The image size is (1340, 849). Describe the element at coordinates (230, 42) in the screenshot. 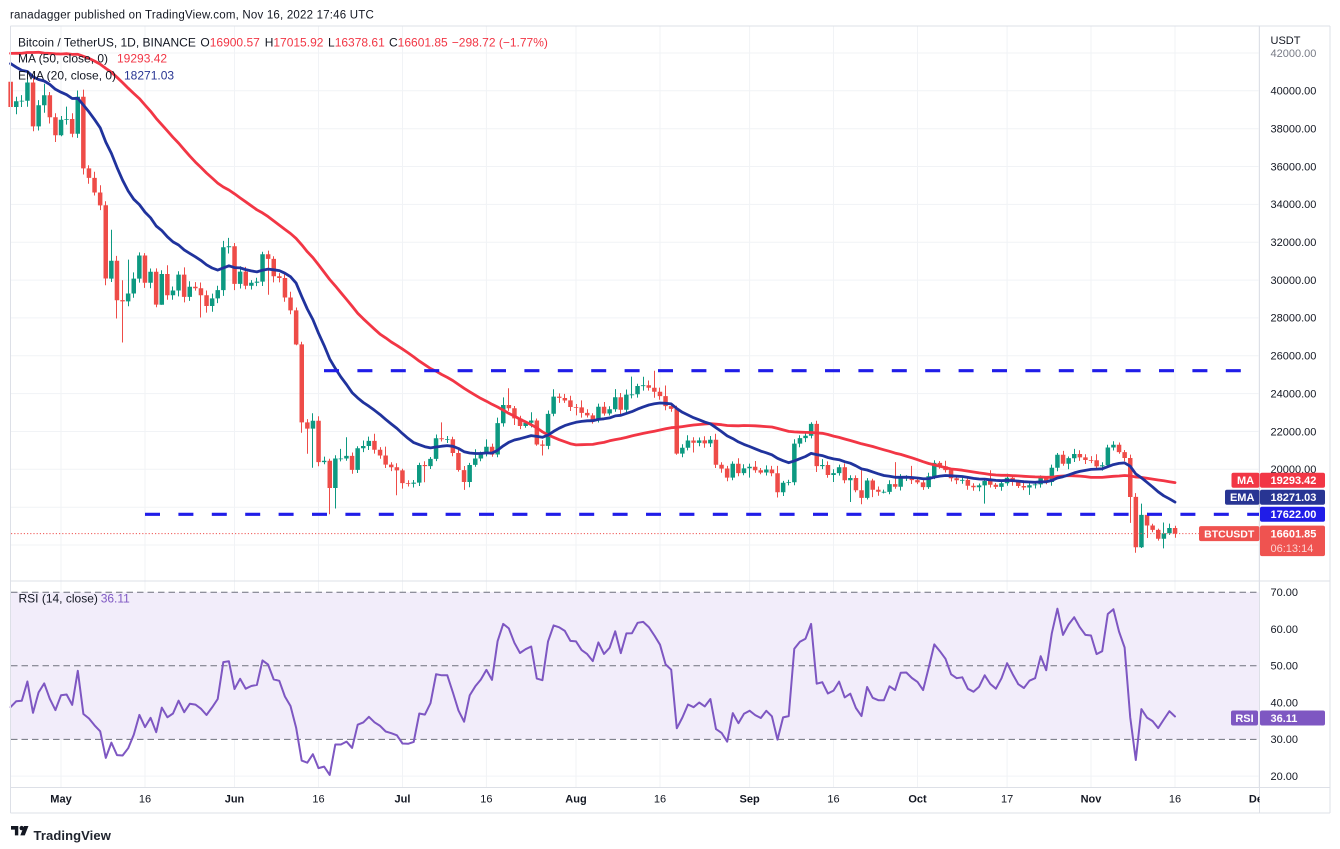

I see `svg-text: O16900.57` at that location.